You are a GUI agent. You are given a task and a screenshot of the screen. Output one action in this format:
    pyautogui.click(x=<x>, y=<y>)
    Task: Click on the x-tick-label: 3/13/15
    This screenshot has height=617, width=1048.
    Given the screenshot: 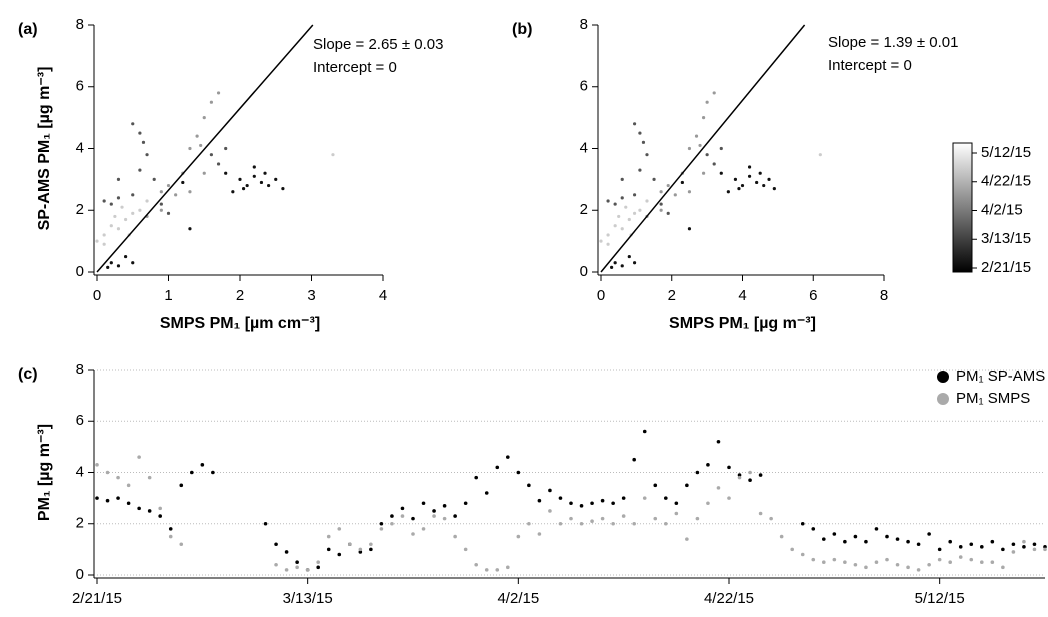 What is the action you would take?
    pyautogui.click(x=308, y=598)
    